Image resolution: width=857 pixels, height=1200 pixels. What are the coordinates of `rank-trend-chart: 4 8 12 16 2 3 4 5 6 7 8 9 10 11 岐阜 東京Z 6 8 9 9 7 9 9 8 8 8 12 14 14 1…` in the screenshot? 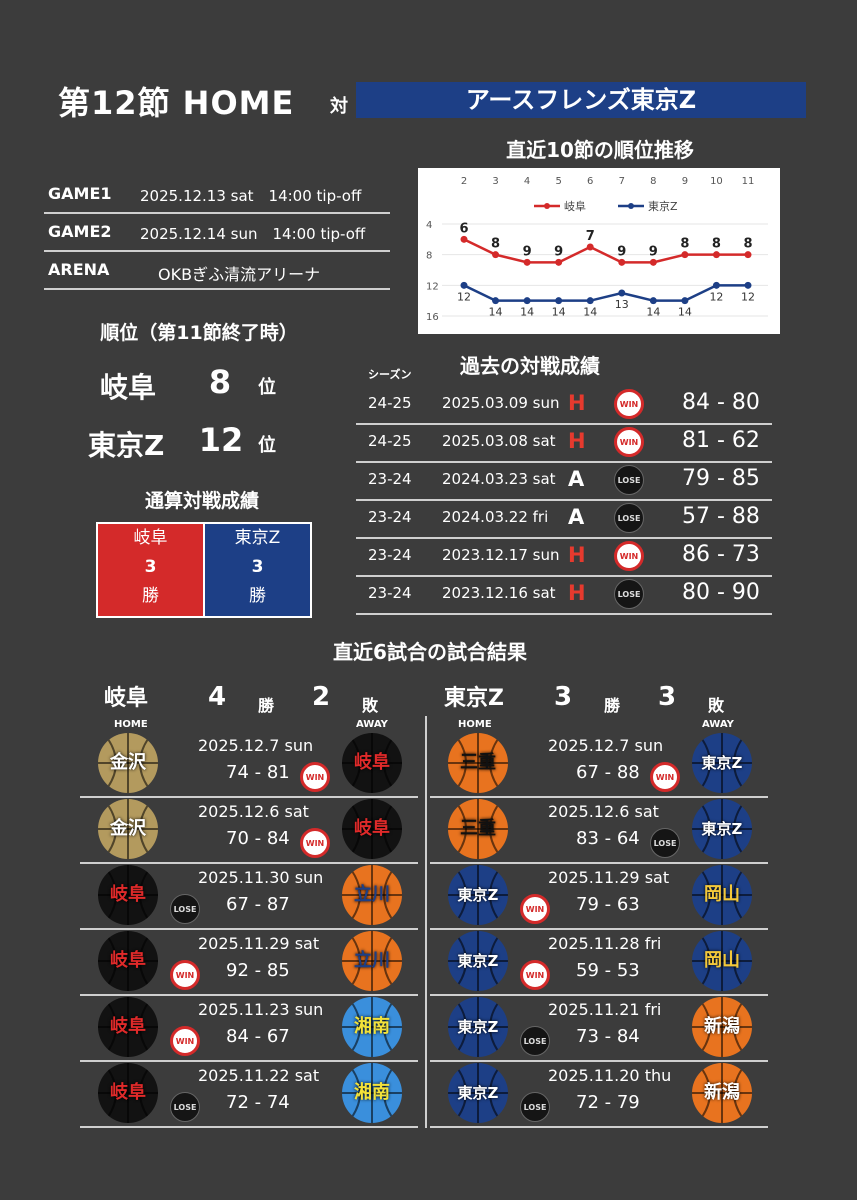 It's located at (599, 251).